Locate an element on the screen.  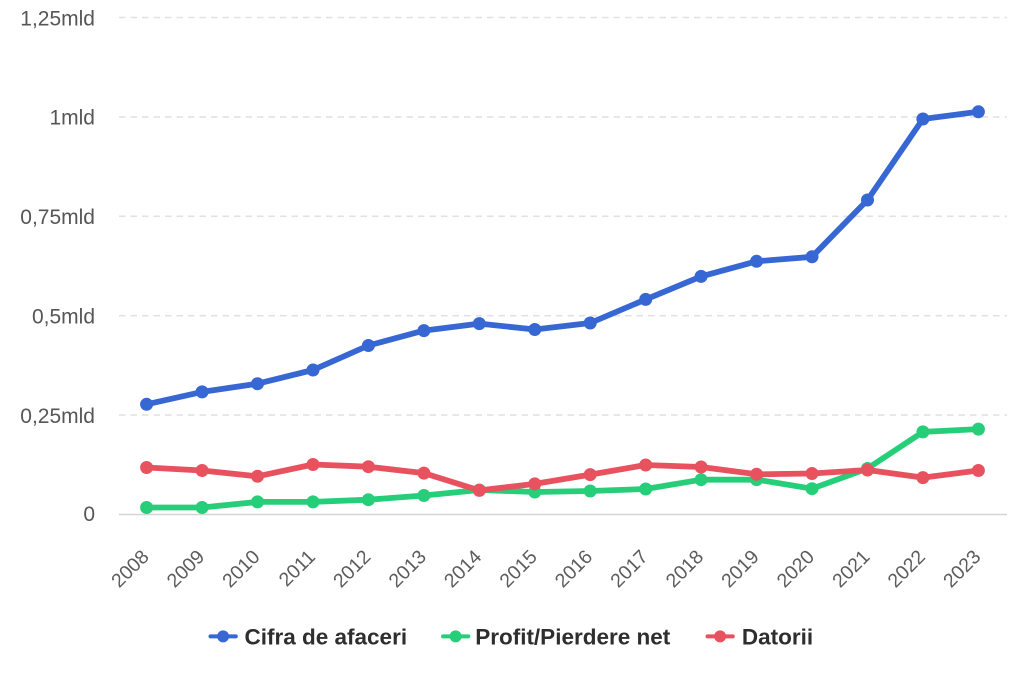
svg-text: Cifra de afaceri is located at coordinates (326, 636).